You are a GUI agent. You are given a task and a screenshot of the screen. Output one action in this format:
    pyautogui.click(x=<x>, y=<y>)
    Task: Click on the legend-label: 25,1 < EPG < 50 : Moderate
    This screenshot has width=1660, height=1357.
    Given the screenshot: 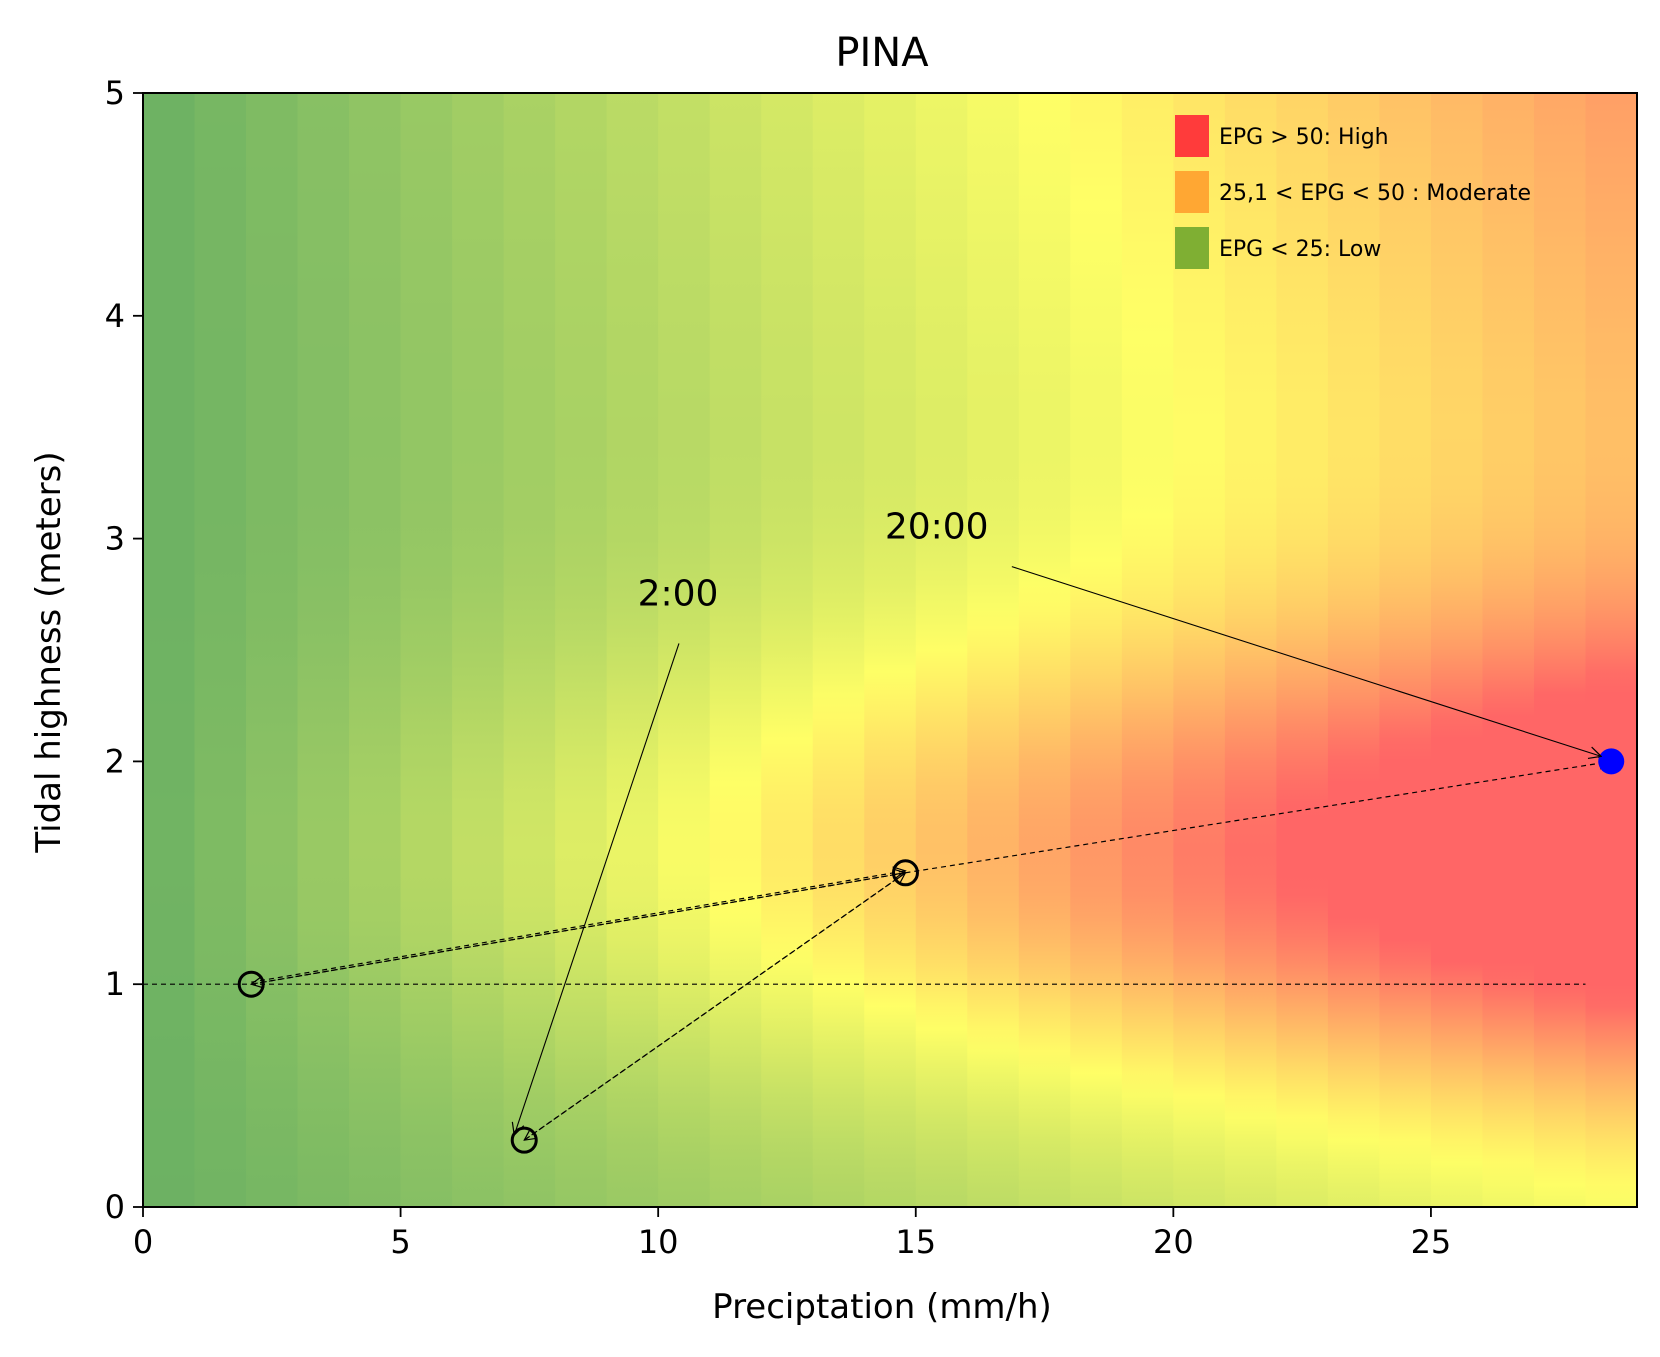 What is the action you would take?
    pyautogui.click(x=1375, y=193)
    